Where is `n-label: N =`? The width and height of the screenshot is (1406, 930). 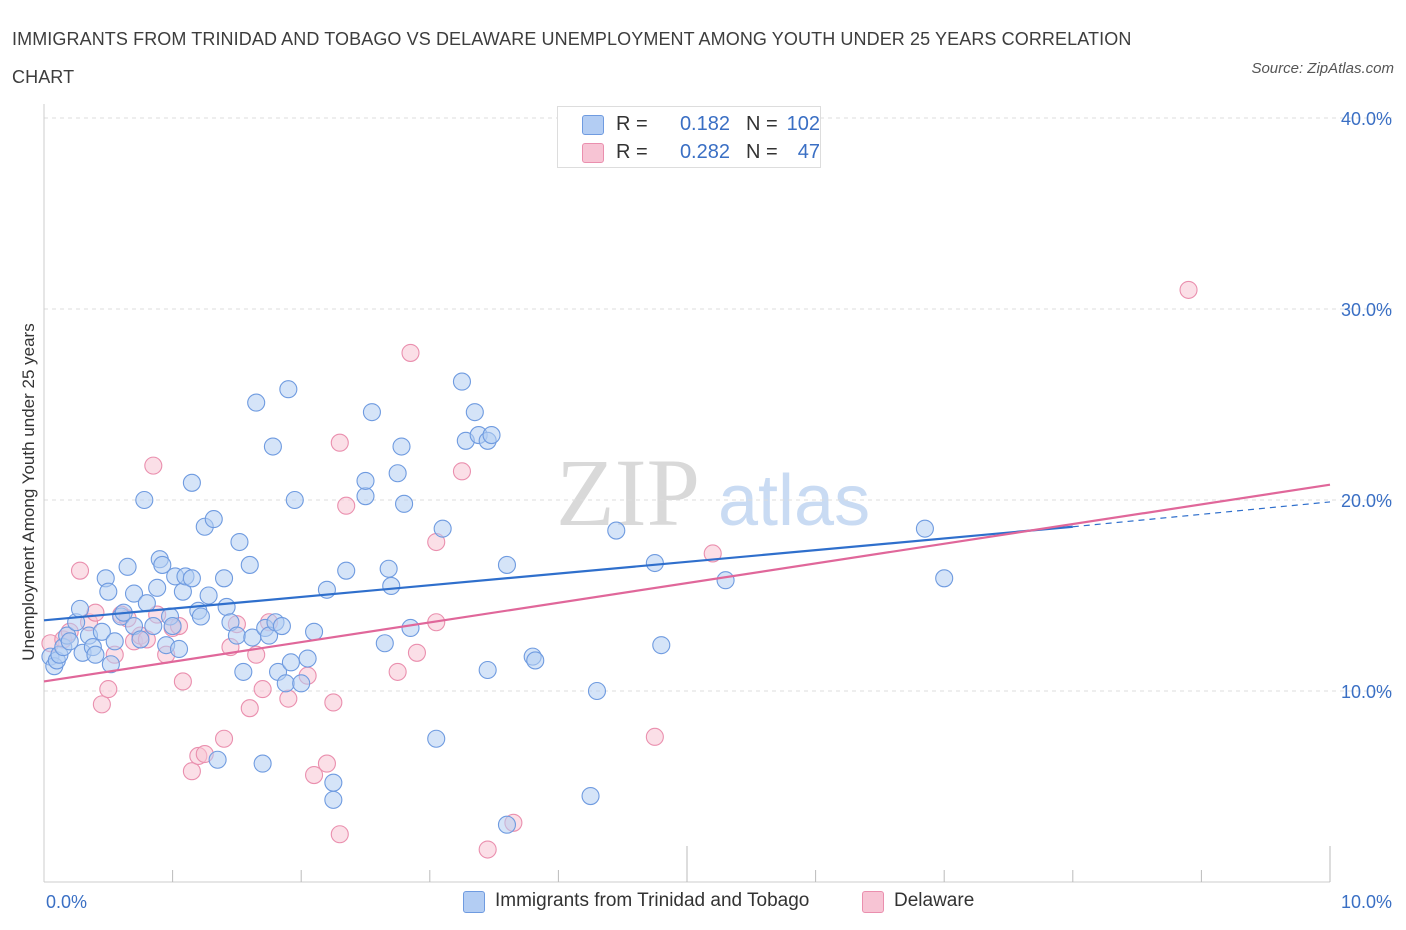
n-label: N = is located at coordinates (762, 124).